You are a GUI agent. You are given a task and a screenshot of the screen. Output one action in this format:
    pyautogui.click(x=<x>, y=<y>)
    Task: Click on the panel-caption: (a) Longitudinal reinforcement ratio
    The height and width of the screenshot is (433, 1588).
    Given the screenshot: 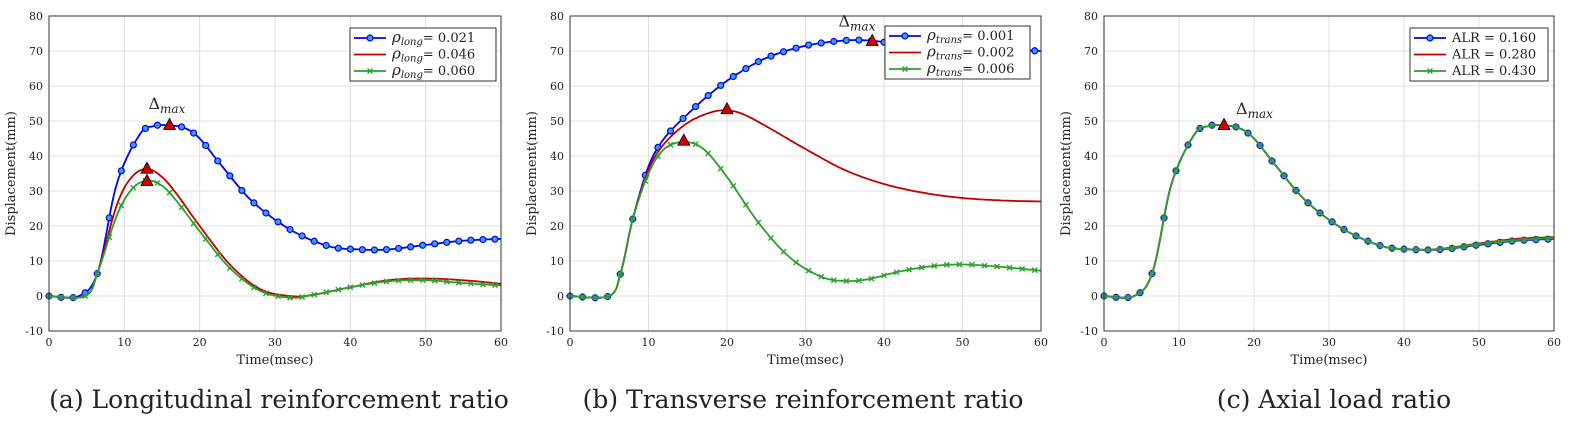 What is the action you would take?
    pyautogui.click(x=279, y=399)
    